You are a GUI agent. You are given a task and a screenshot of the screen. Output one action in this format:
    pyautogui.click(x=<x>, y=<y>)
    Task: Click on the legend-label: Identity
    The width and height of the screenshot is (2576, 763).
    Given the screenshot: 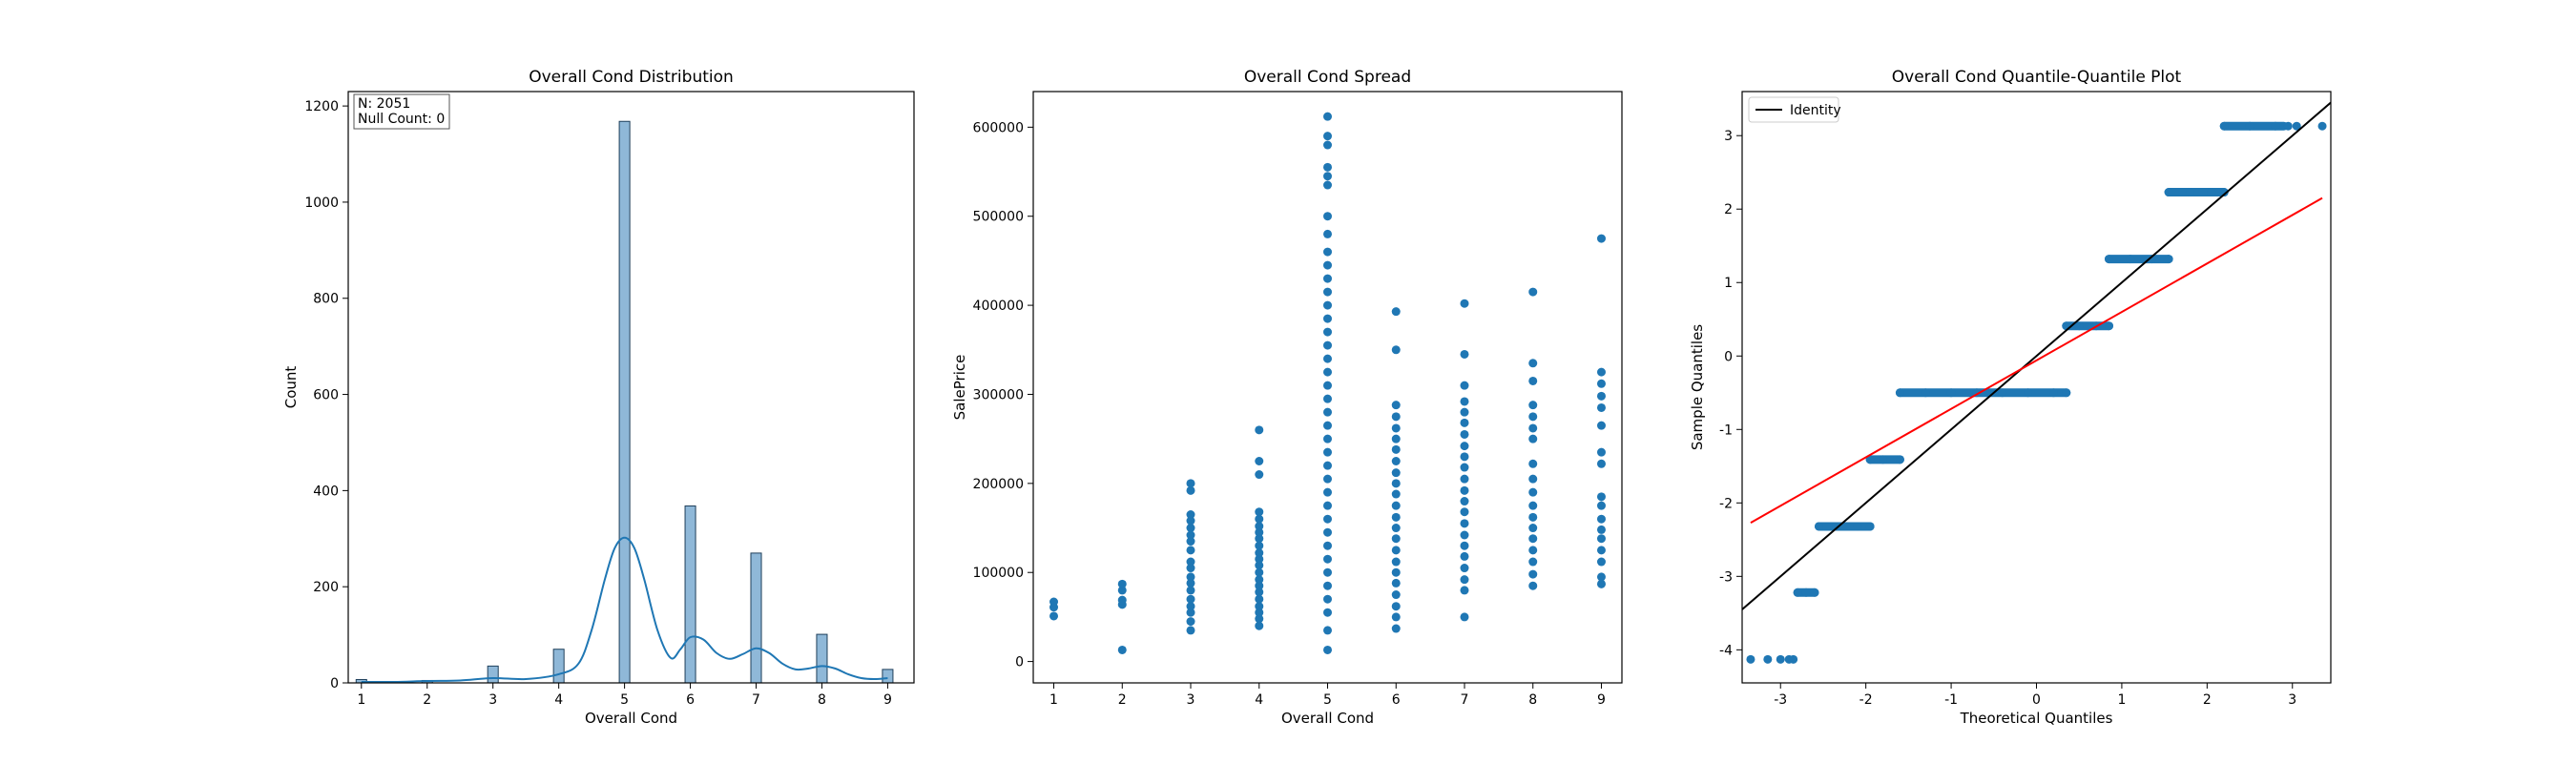 What is the action you would take?
    pyautogui.click(x=1815, y=110)
    